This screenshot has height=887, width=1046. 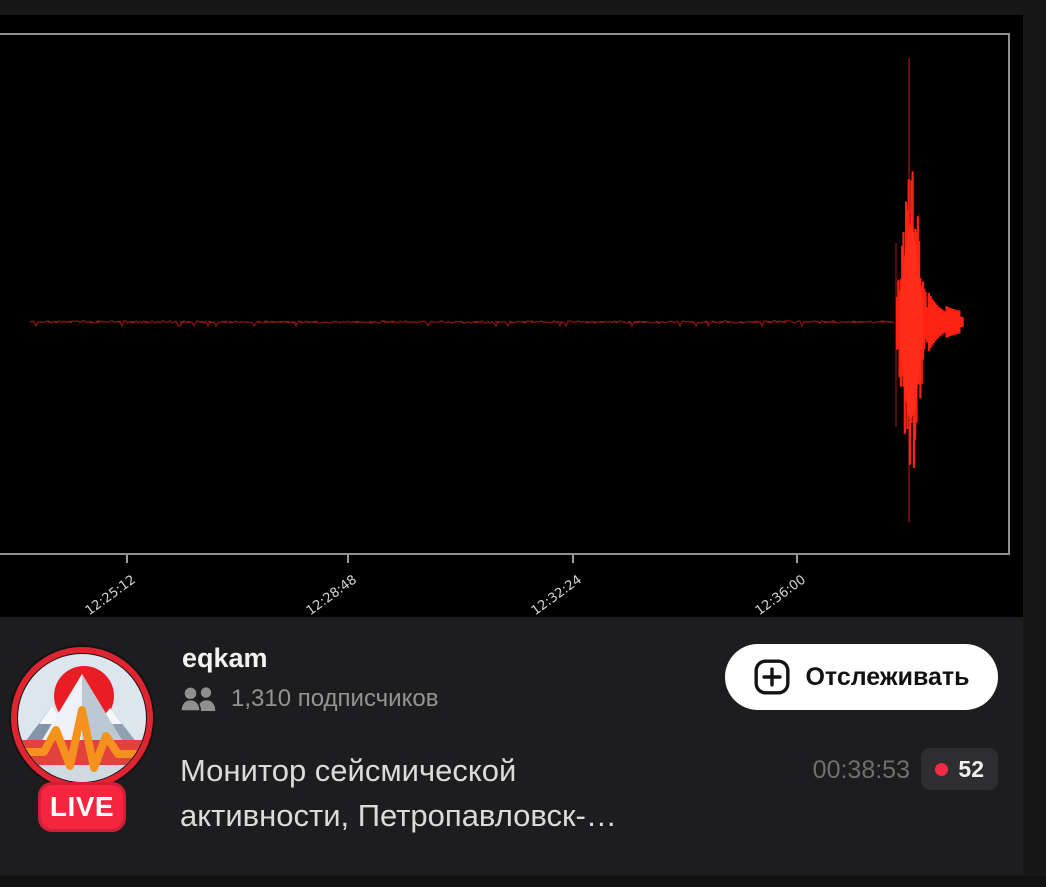 What do you see at coordinates (225, 658) in the screenshot?
I see `channel-name: eqkam` at bounding box center [225, 658].